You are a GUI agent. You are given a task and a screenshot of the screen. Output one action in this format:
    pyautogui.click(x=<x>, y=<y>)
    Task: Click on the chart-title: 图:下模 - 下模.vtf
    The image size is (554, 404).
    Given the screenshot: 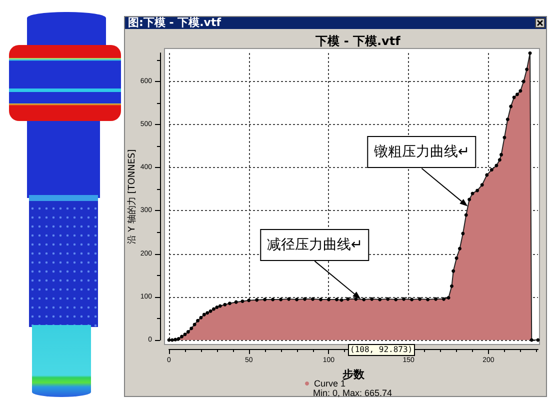 What is the action you would take?
    pyautogui.click(x=175, y=23)
    